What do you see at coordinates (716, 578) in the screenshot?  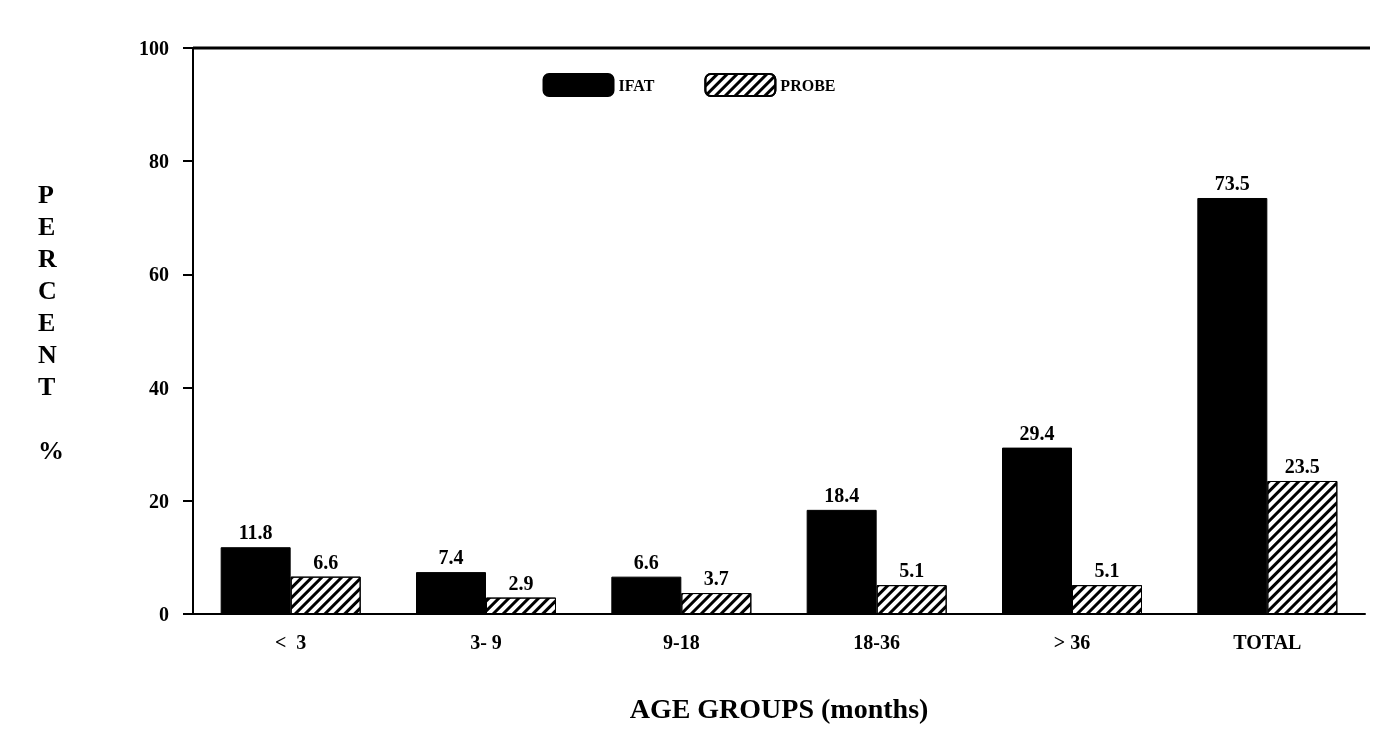 I see `data-label: 3.7` at bounding box center [716, 578].